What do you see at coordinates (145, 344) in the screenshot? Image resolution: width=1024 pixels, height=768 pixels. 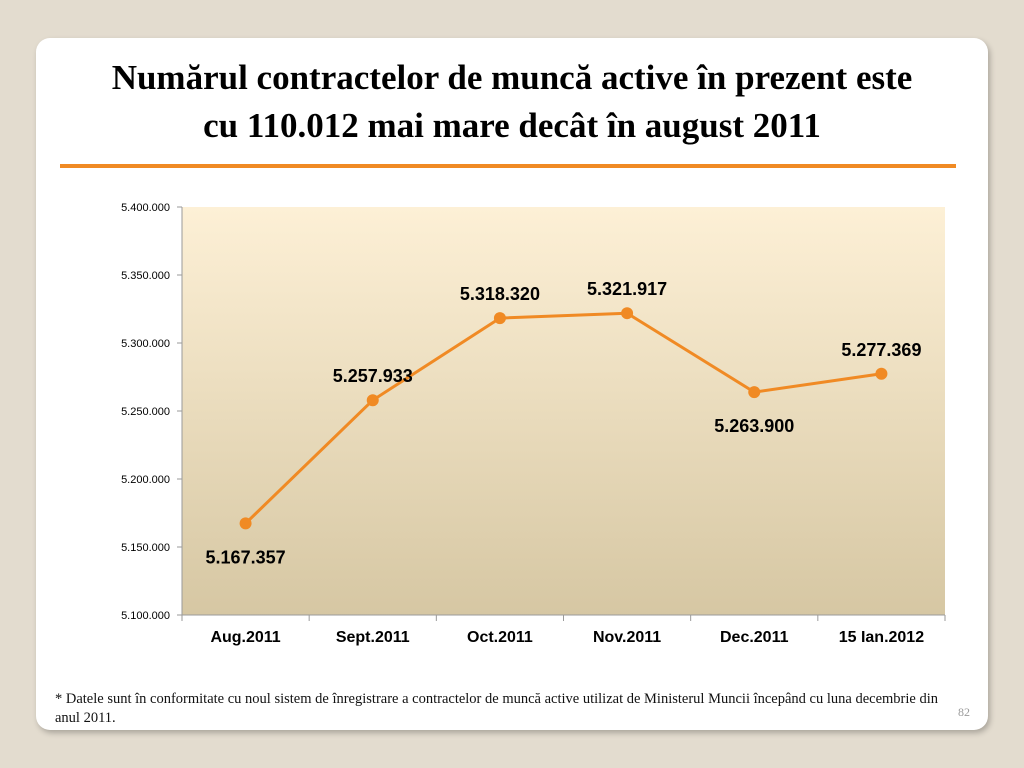 I see `y-tick-label: 5.300.000` at bounding box center [145, 344].